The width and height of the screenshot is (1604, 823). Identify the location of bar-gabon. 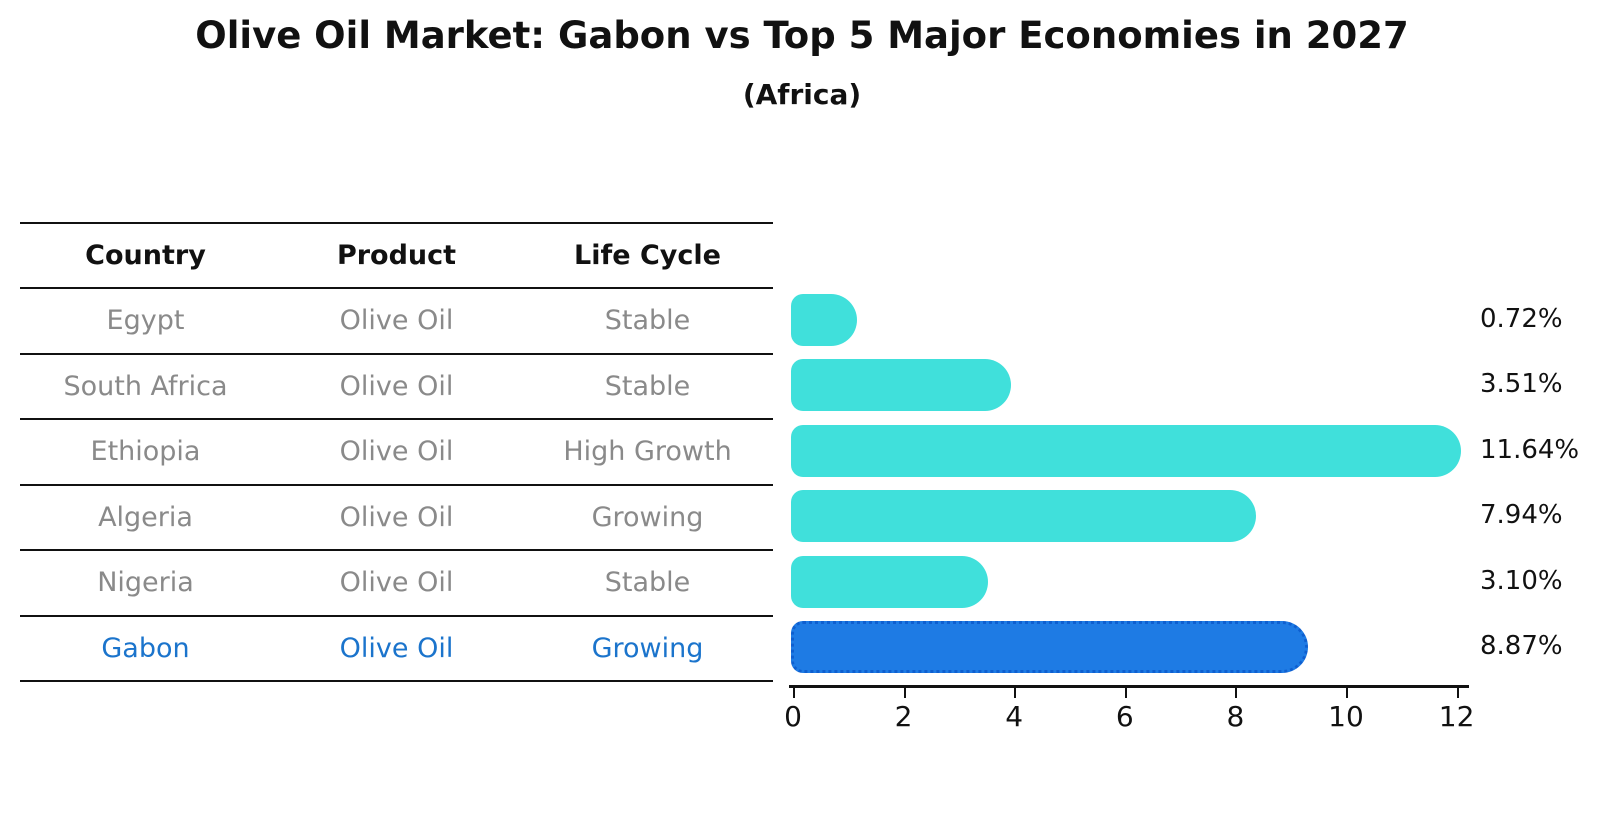
(1049, 647).